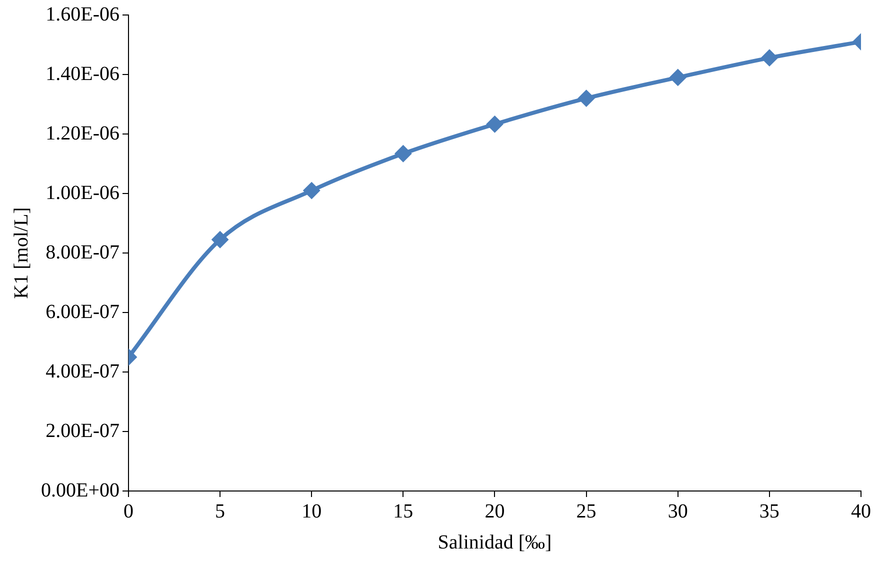 This screenshot has height=563, width=875. Describe the element at coordinates (21, 253) in the screenshot. I see `y-axis-title: K1 [mol/L]` at that location.